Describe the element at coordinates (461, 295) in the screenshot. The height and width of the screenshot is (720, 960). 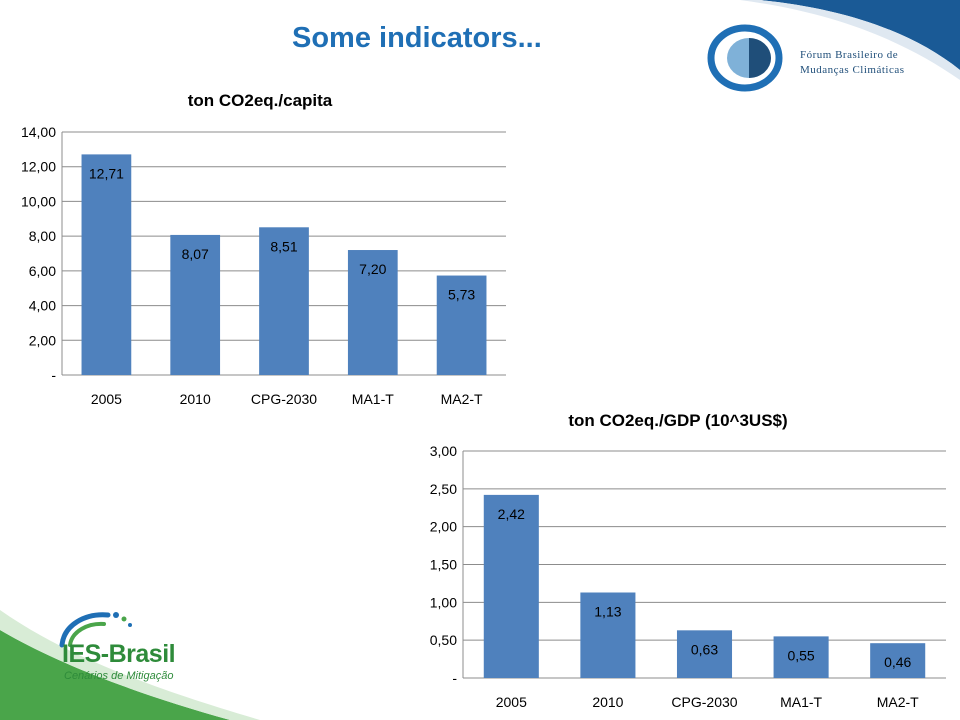
I see `data-label: 5,73` at that location.